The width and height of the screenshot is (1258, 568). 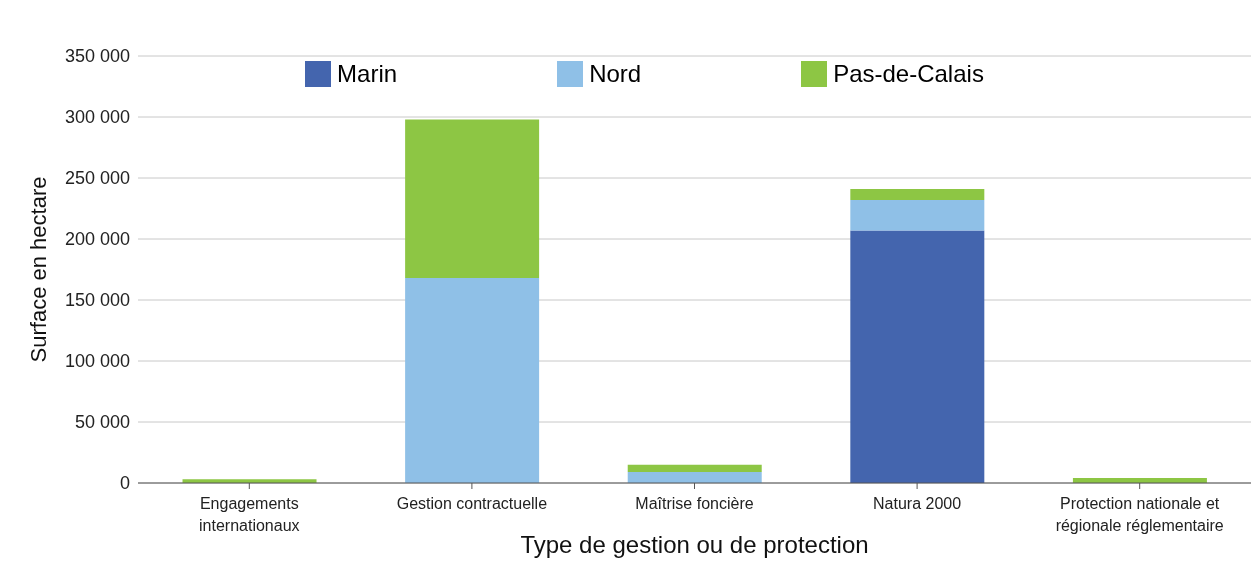 What do you see at coordinates (694, 544) in the screenshot?
I see `x-axis-title: Type de gestion ou de protection` at bounding box center [694, 544].